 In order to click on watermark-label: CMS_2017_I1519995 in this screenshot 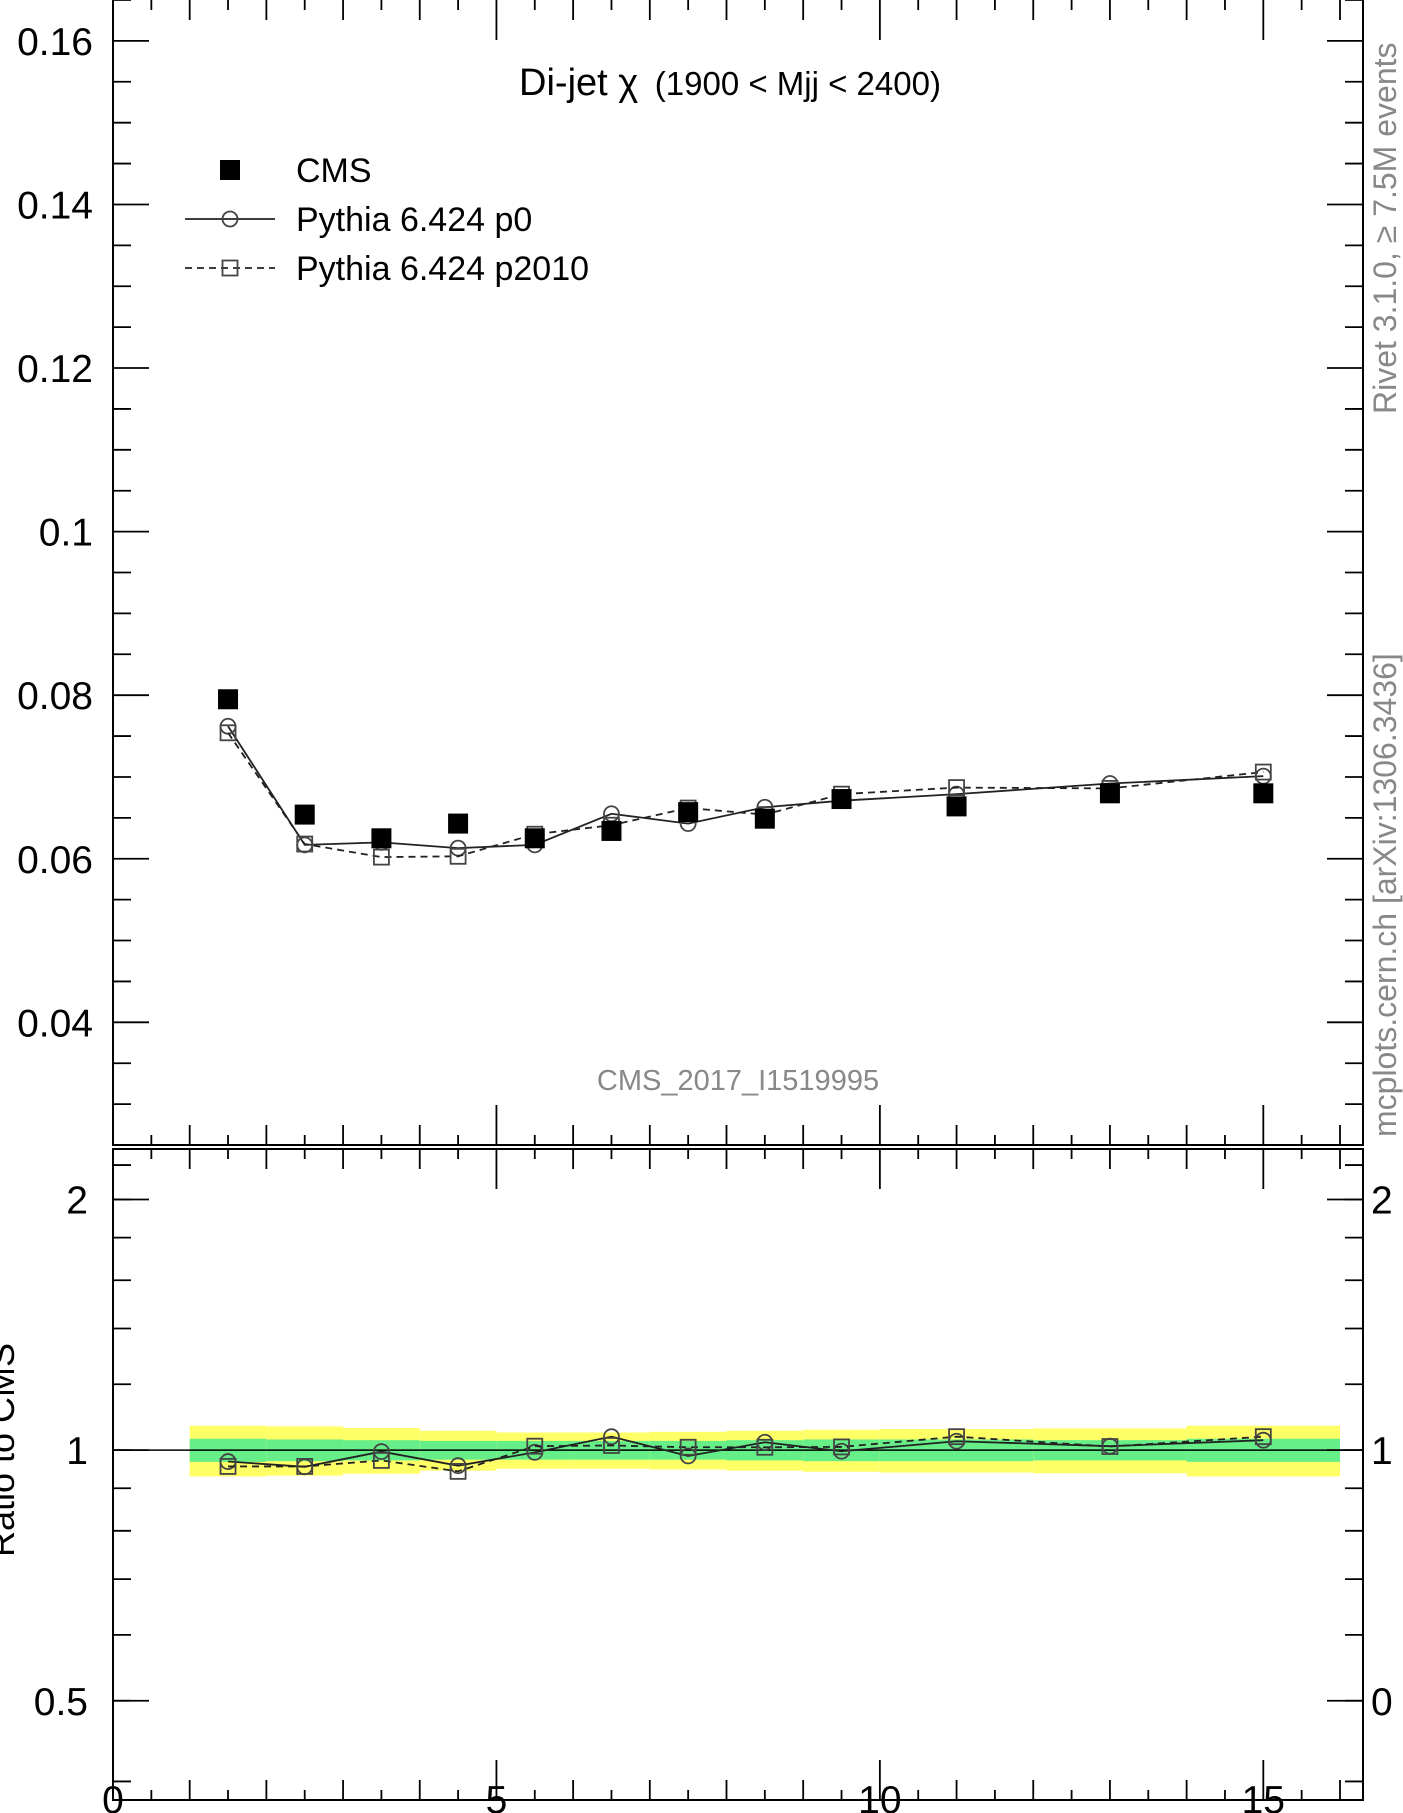, I will do `click(738, 1081)`.